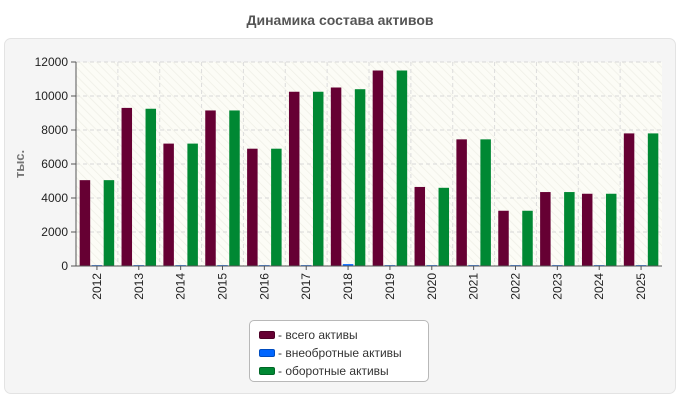 The image size is (680, 400). What do you see at coordinates (267, 371) in the screenshot?
I see `legend-swatch-current` at bounding box center [267, 371].